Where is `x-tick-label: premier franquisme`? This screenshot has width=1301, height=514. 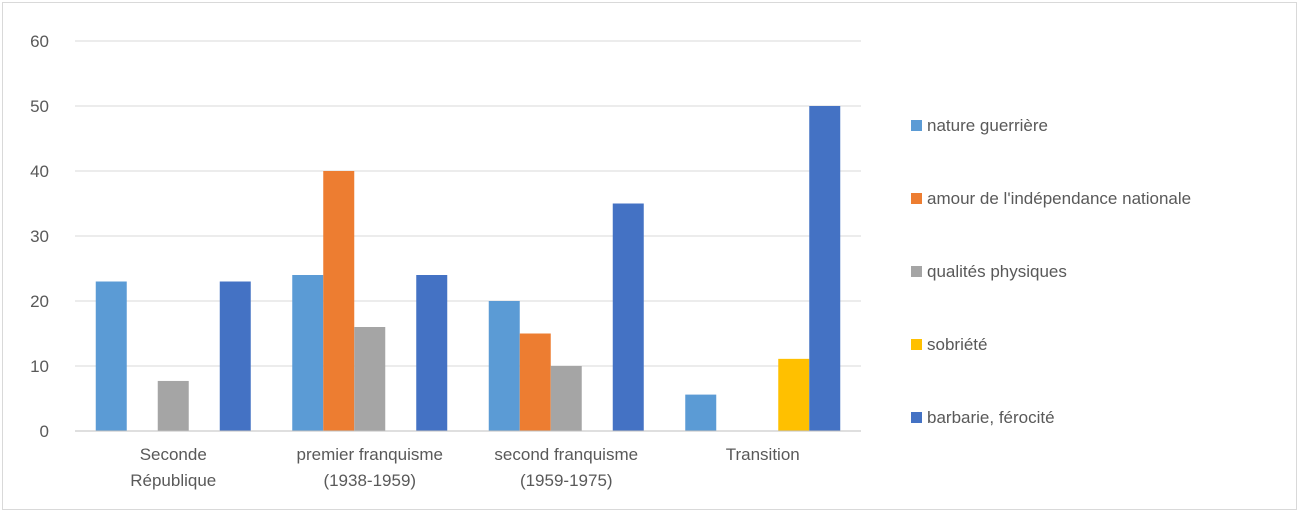 x-tick-label: premier franquisme is located at coordinates (370, 454).